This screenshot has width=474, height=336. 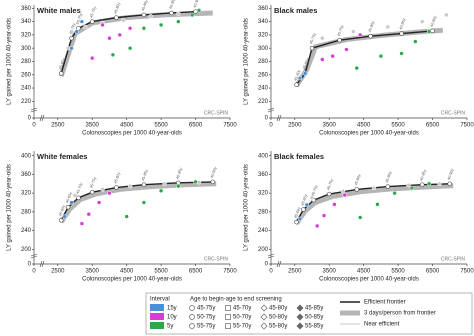 I want to click on y-tick-label: 300, so click(x=263, y=49).